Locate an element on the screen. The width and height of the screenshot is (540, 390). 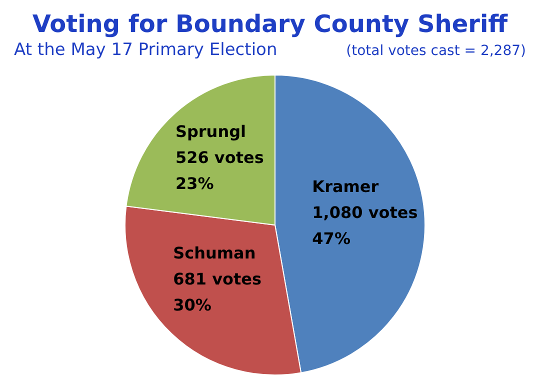
slice-label: Sprungl is located at coordinates (210, 132).